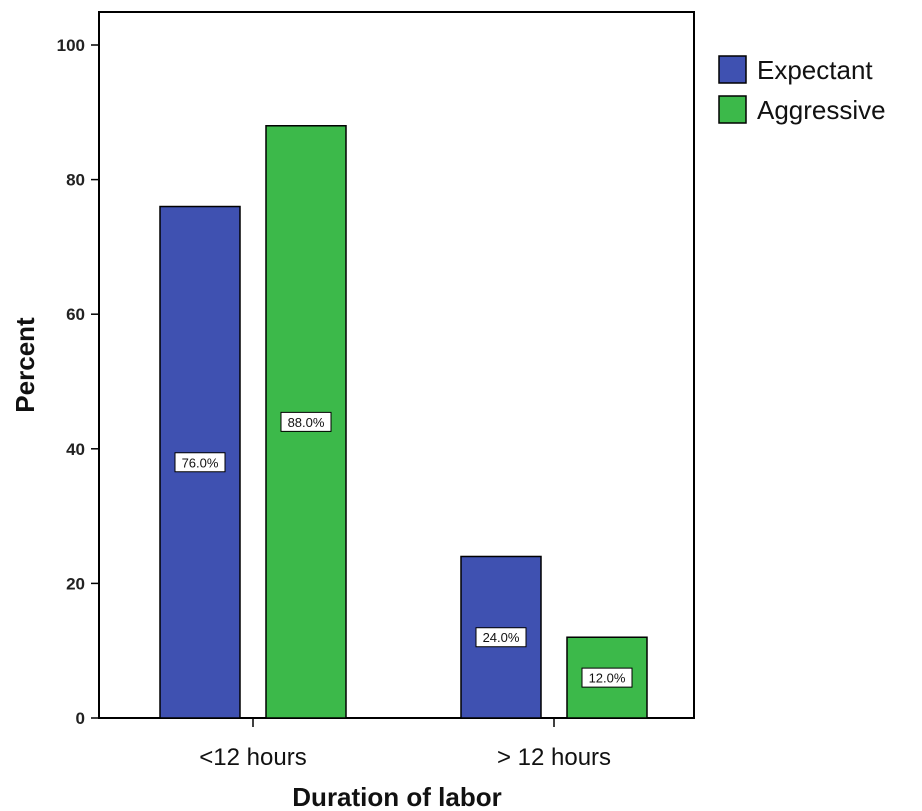 The image size is (922, 811). What do you see at coordinates (396, 796) in the screenshot?
I see `x-axis-title: Duration of labor` at bounding box center [396, 796].